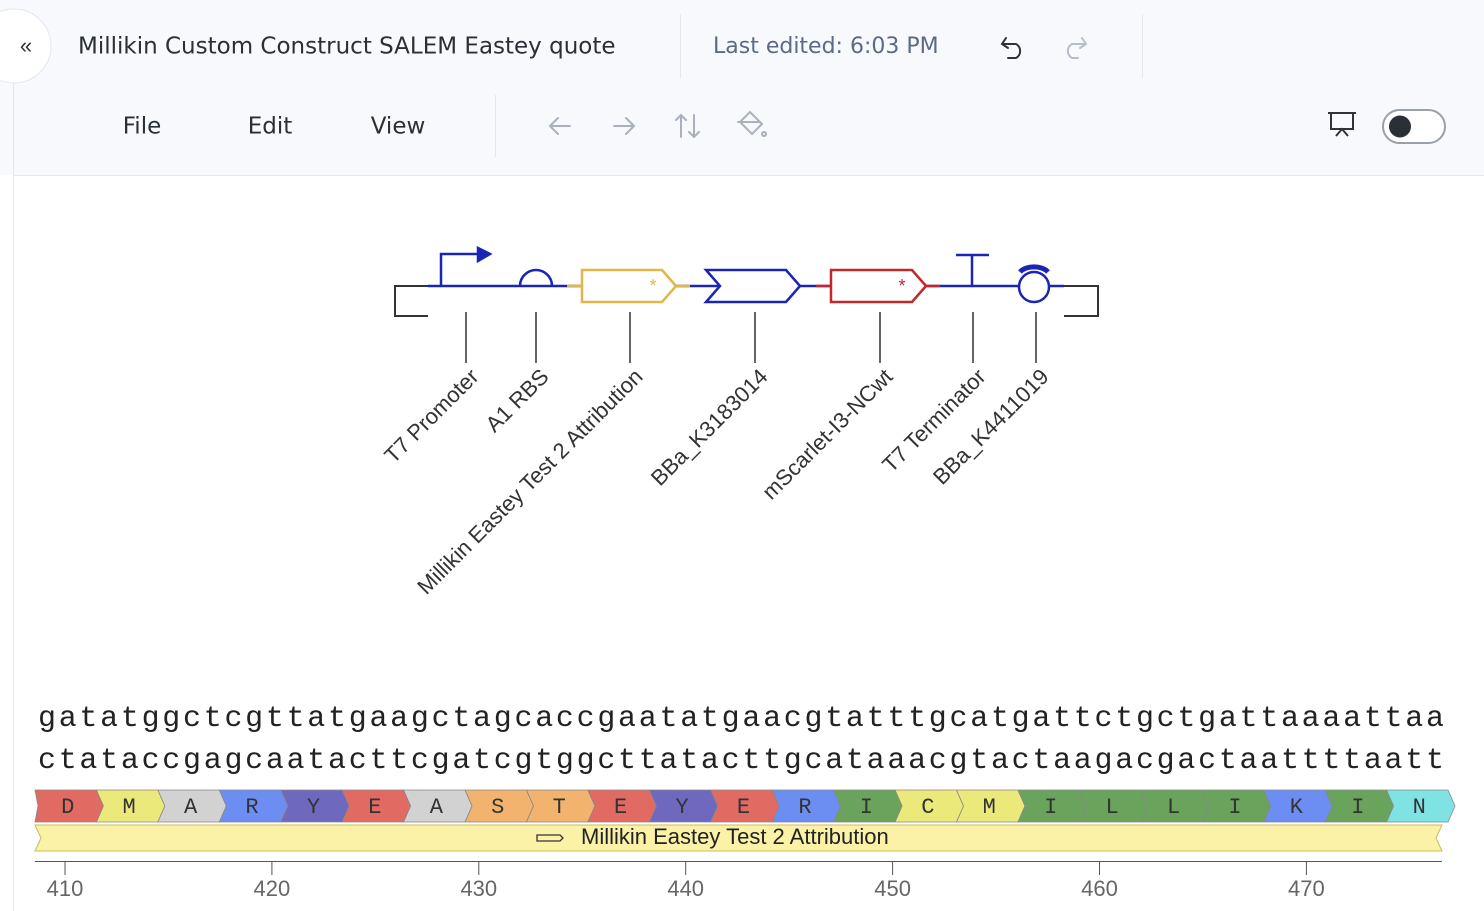 This screenshot has height=911, width=1484. Describe the element at coordinates (752, 123) in the screenshot. I see `fill-icon` at that location.